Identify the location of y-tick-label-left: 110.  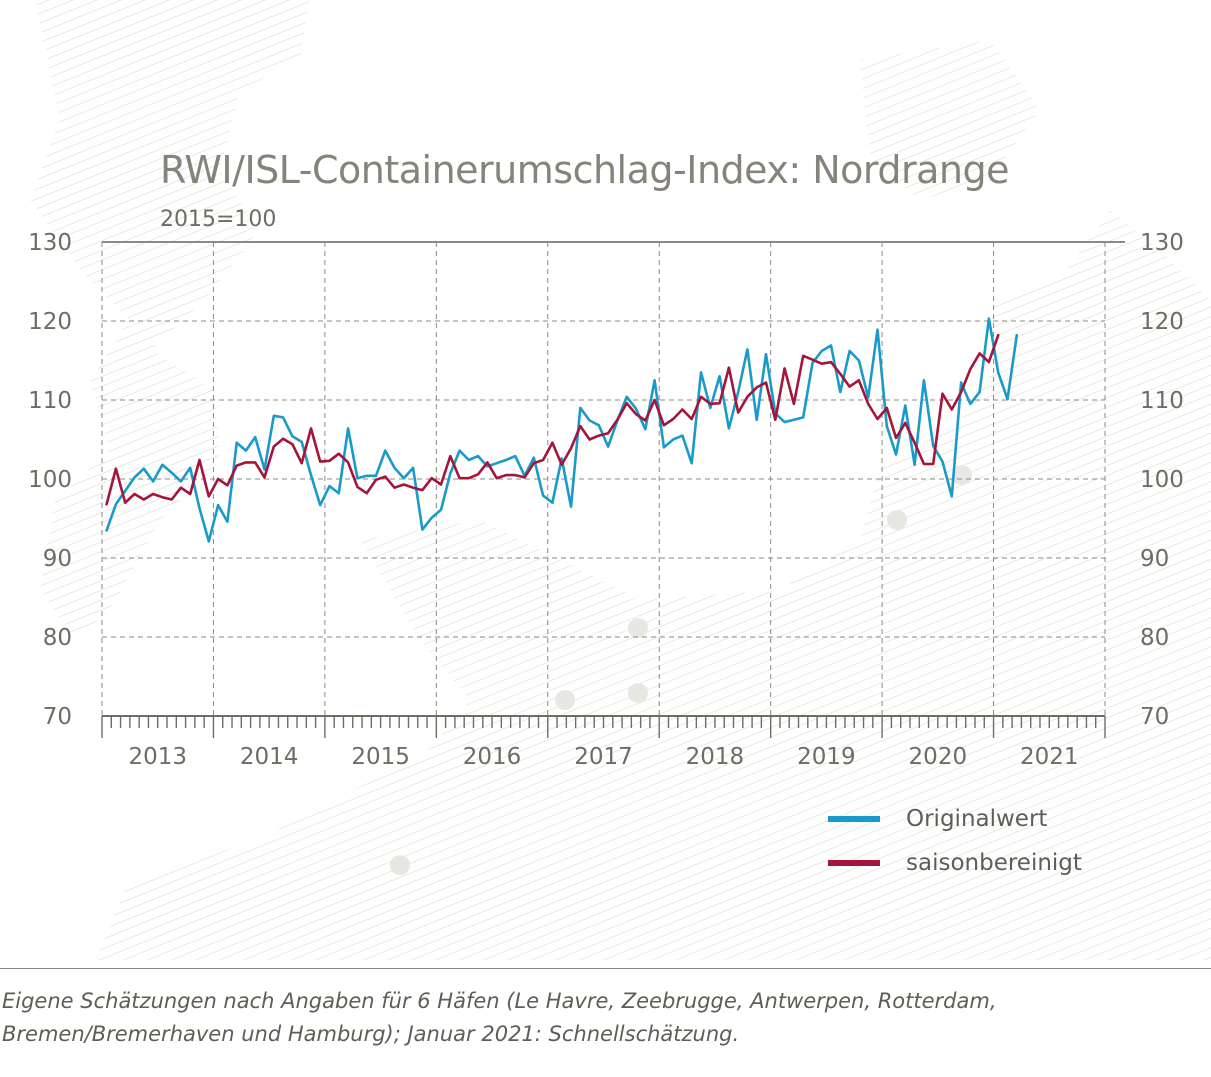
(50, 401).